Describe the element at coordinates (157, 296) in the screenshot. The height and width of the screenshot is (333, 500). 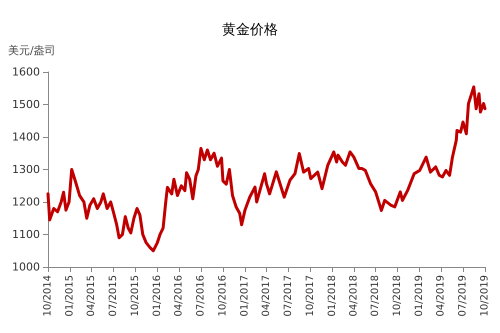
I see `x-tick-label: 01/2016` at that location.